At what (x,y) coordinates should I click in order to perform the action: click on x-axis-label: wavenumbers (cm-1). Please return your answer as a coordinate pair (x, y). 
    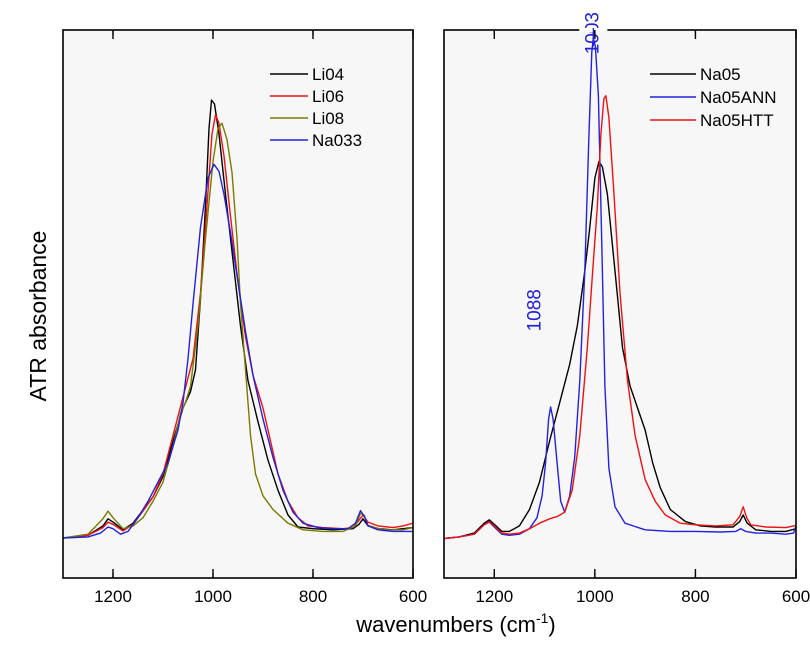
    Looking at the image, I should click on (455, 623).